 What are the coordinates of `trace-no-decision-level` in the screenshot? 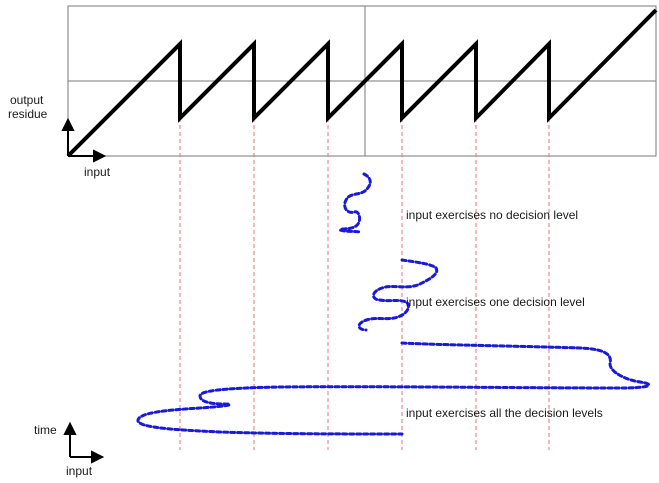 It's located at (355, 203).